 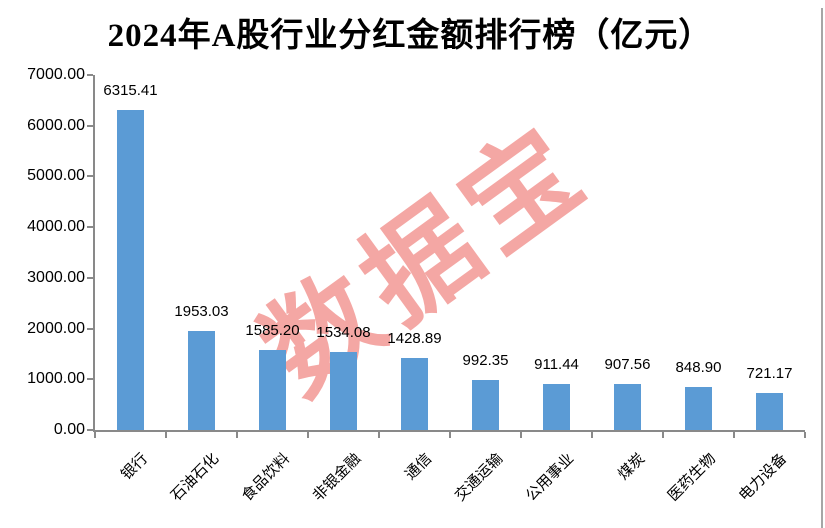 I want to click on bar-value-label: 907.56, so click(x=627, y=364).